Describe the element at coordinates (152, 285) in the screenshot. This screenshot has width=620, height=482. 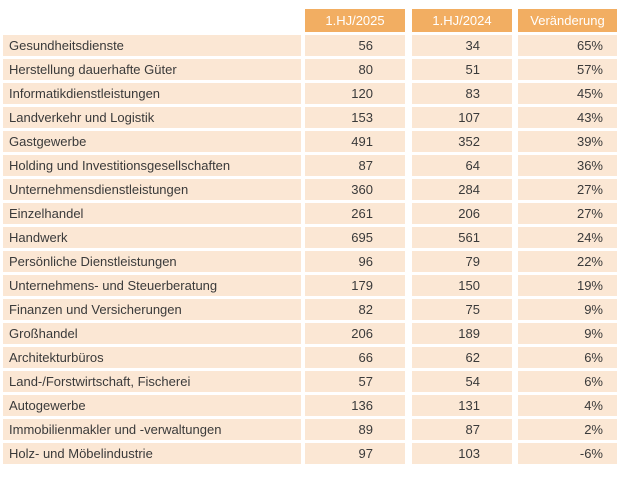
I see `row-label: Unternehmens- und Steuerberatung` at that location.